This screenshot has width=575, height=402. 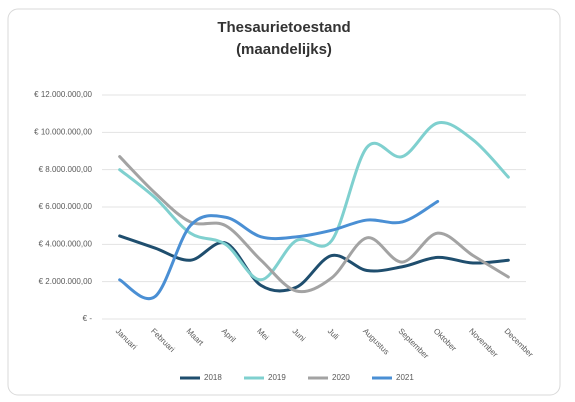 I want to click on chart-subtitle: (maandelijks), so click(x=284, y=49).